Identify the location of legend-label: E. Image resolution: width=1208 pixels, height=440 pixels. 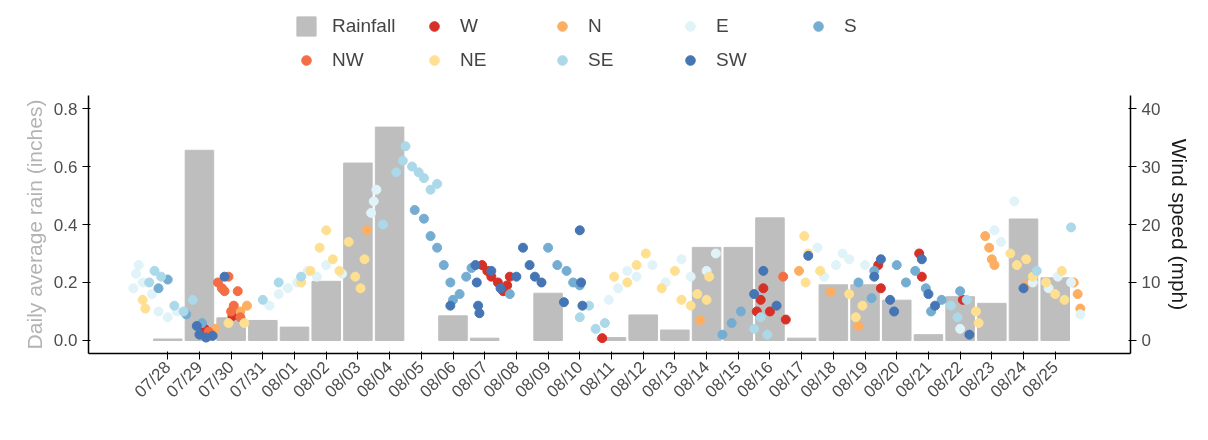
(723, 25).